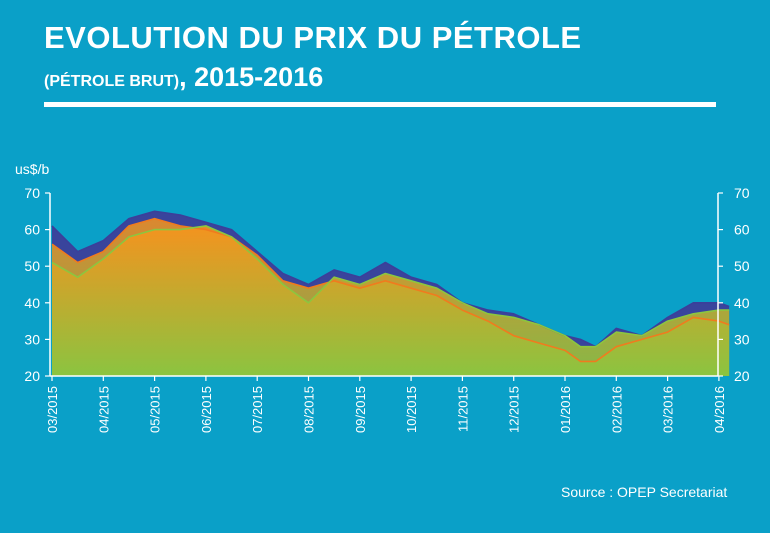 This screenshot has width=770, height=533. I want to click on chart-title: EVOLUTION DU PRIX DU PÉTROLE, so click(313, 37).